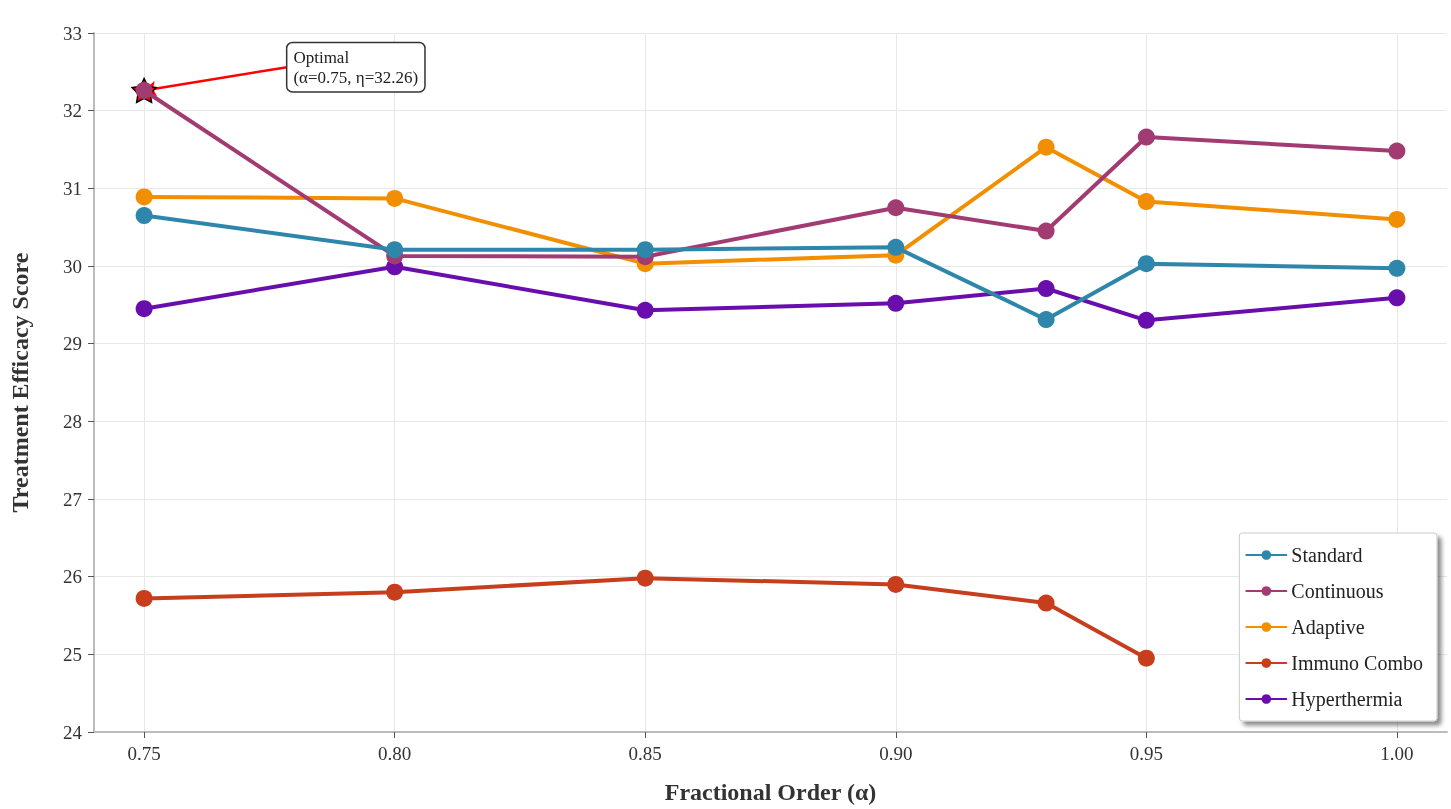 The width and height of the screenshot is (1451, 809). I want to click on y-tick-label: 24, so click(73, 732).